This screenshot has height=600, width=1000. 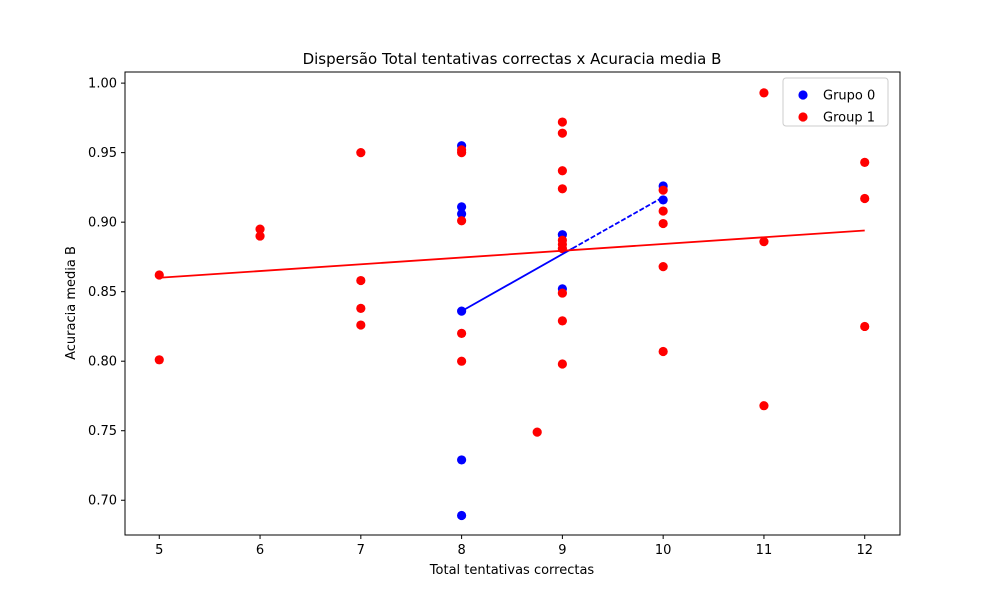 I want to click on x-tick-label-2: 7, so click(x=361, y=550).